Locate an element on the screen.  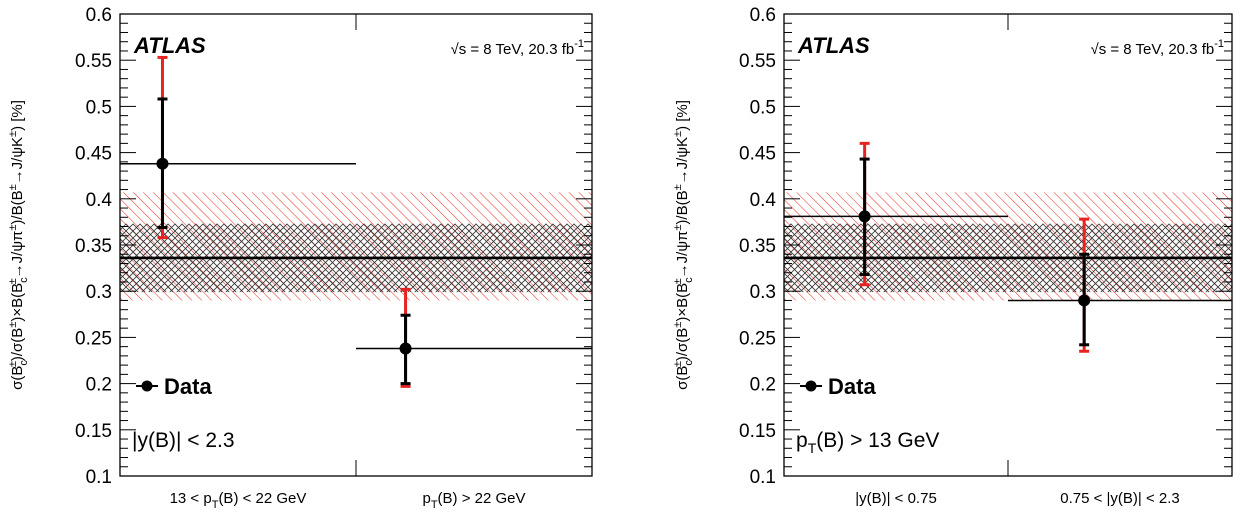
data-points is located at coordinates (1008, 247).